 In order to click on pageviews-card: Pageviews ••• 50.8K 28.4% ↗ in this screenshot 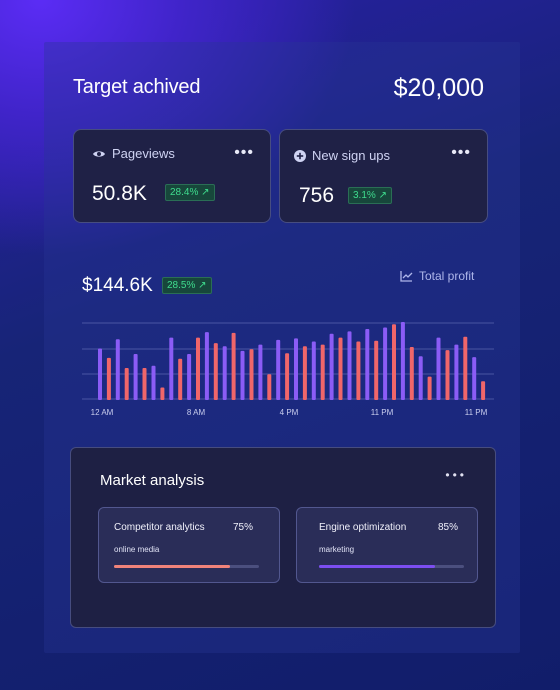, I will do `click(172, 176)`.